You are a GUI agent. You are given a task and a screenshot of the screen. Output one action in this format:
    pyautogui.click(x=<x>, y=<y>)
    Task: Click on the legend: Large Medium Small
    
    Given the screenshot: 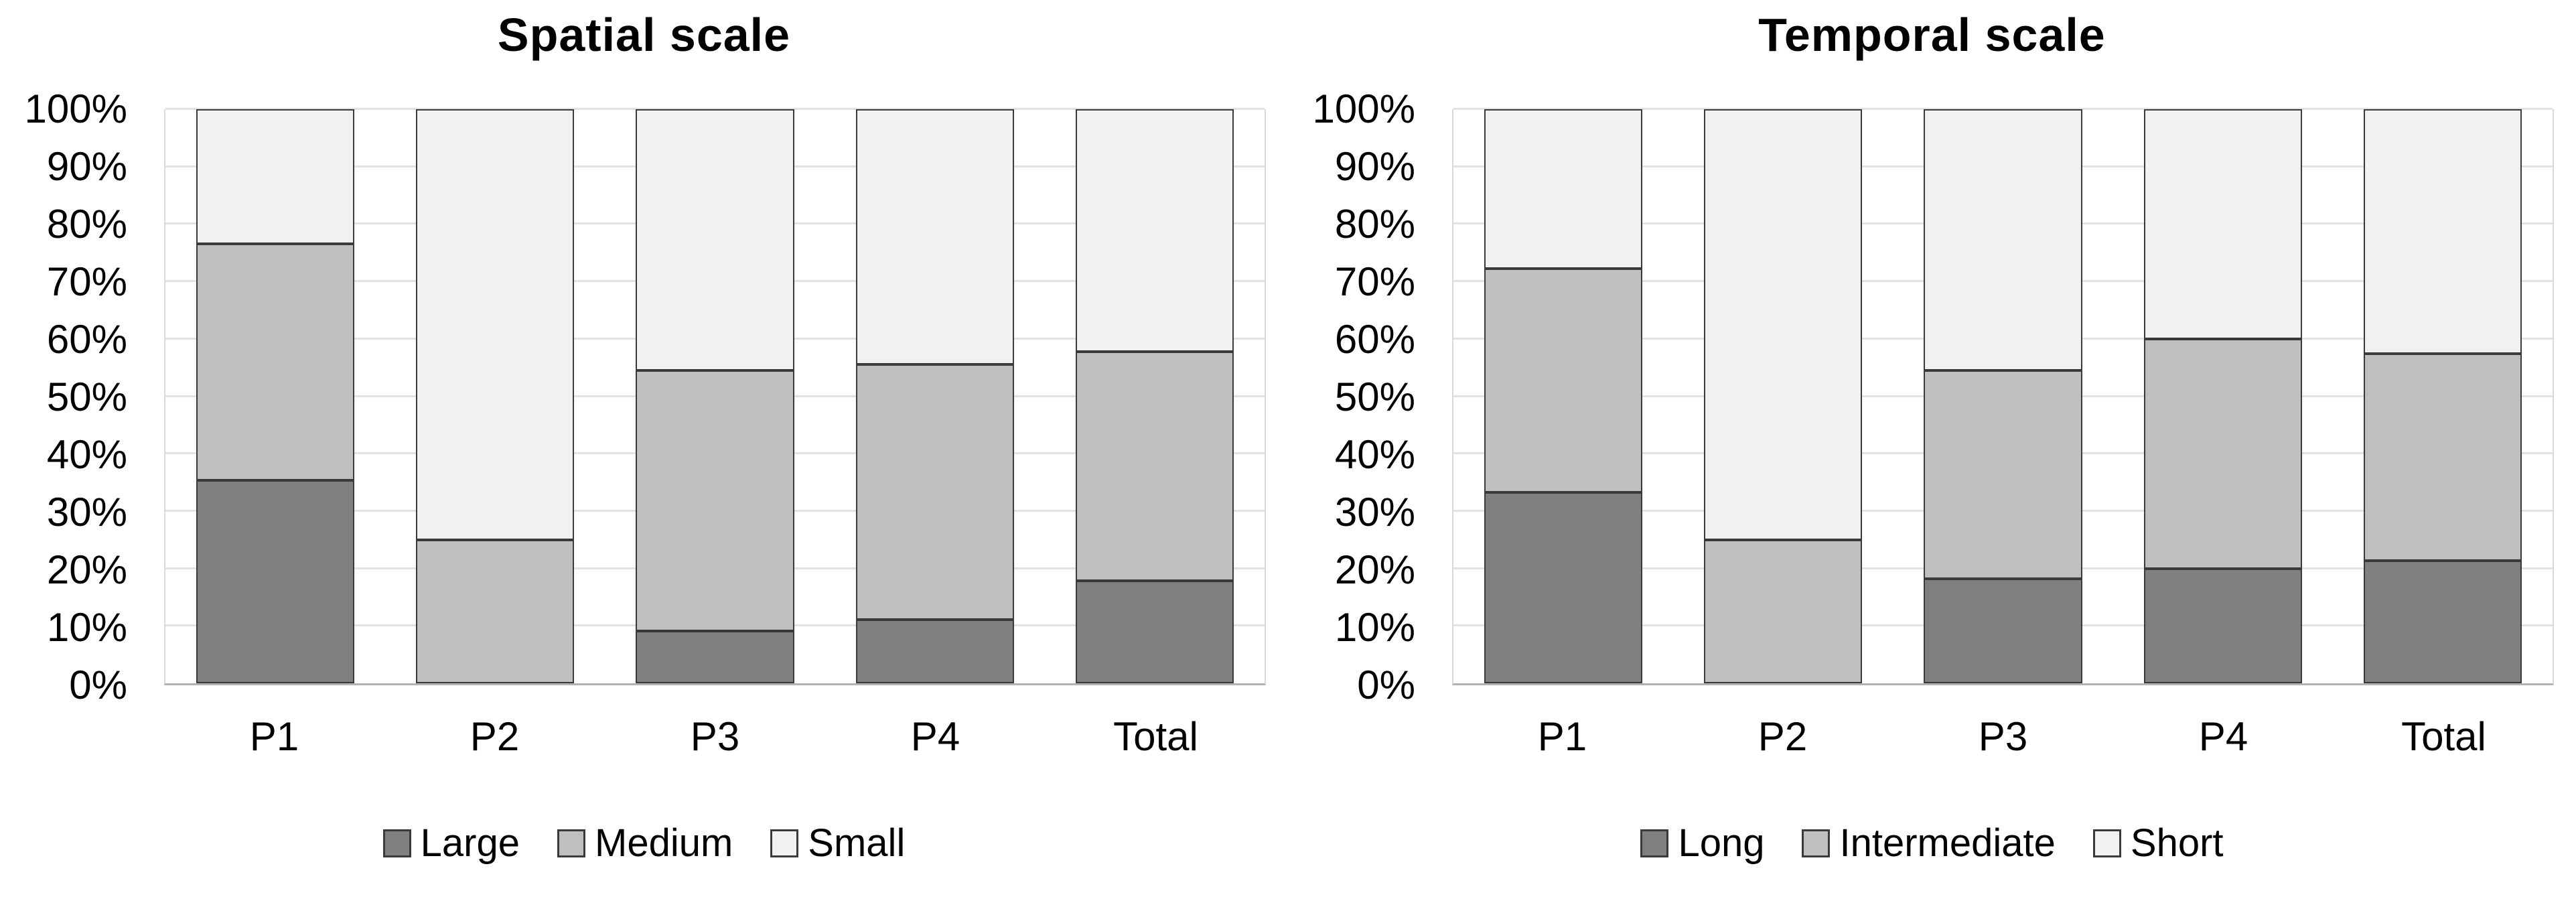 What is the action you would take?
    pyautogui.click(x=644, y=843)
    